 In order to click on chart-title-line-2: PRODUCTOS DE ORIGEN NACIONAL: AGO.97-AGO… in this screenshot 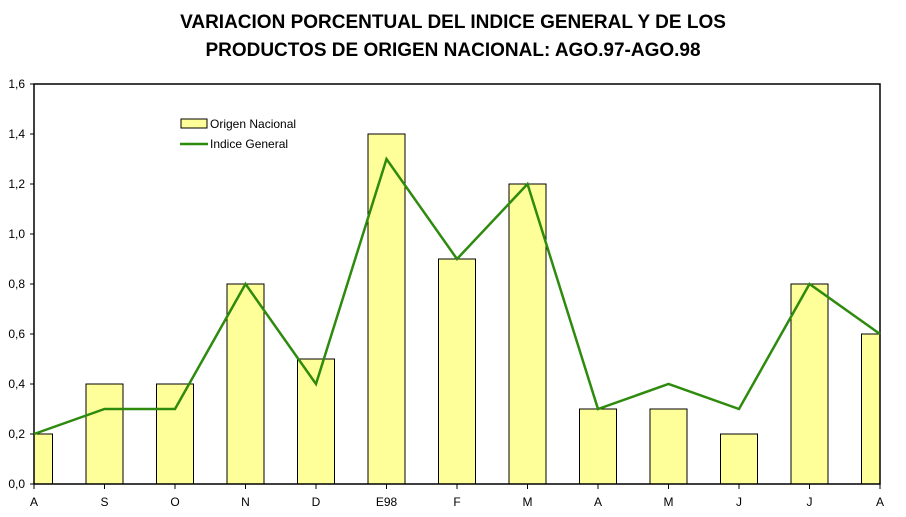, I will do `click(453, 50)`.